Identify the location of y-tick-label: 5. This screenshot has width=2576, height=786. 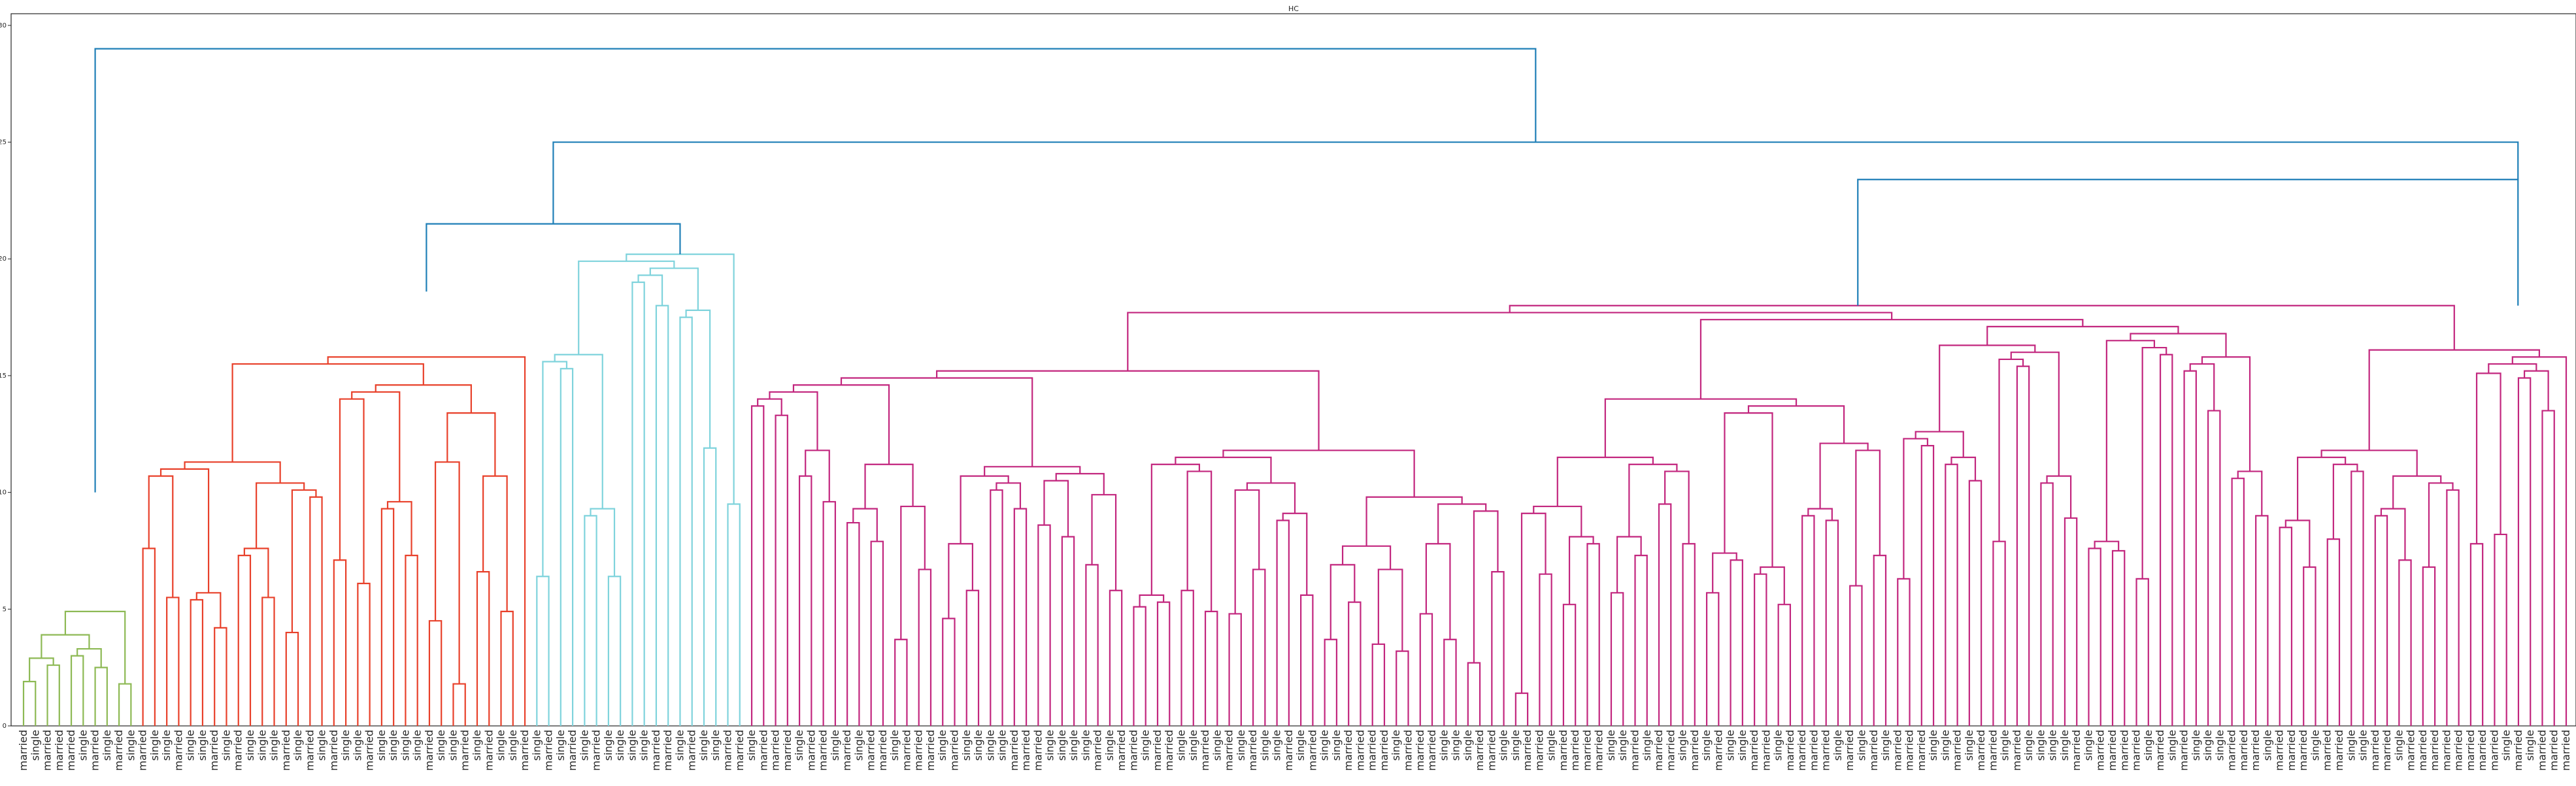
(5, 610).